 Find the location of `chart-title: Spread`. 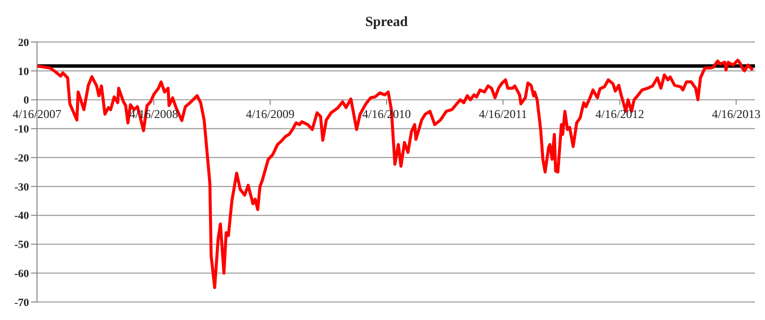

chart-title: Spread is located at coordinates (386, 22).